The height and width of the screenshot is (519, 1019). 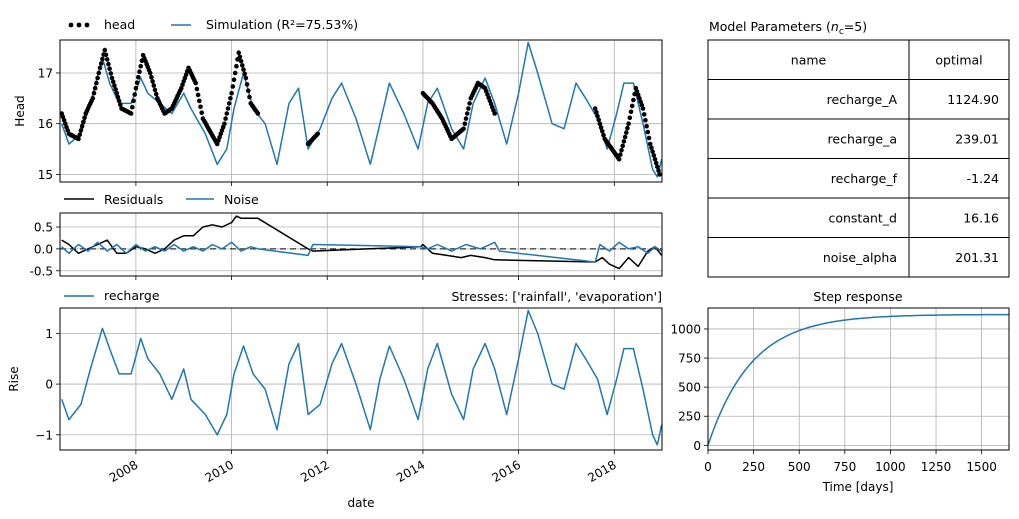 I want to click on step-title: Step response, so click(x=858, y=296).